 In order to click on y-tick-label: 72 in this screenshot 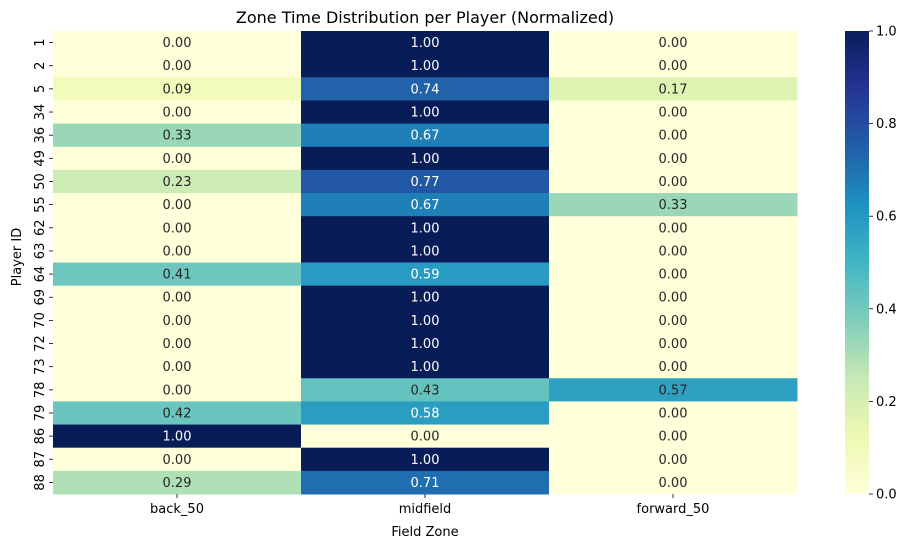, I will do `click(40, 343)`.